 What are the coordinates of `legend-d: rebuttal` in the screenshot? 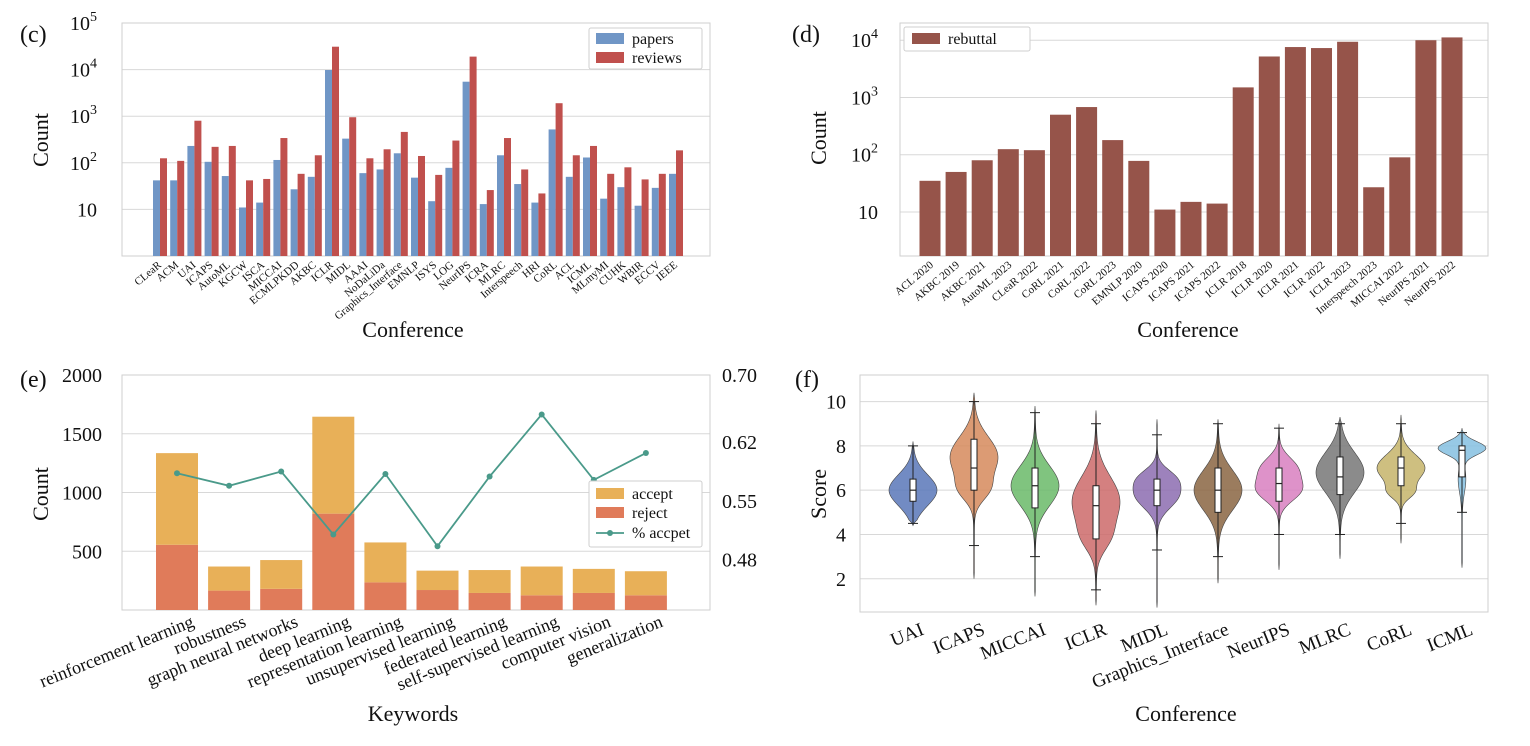 It's located at (967, 39).